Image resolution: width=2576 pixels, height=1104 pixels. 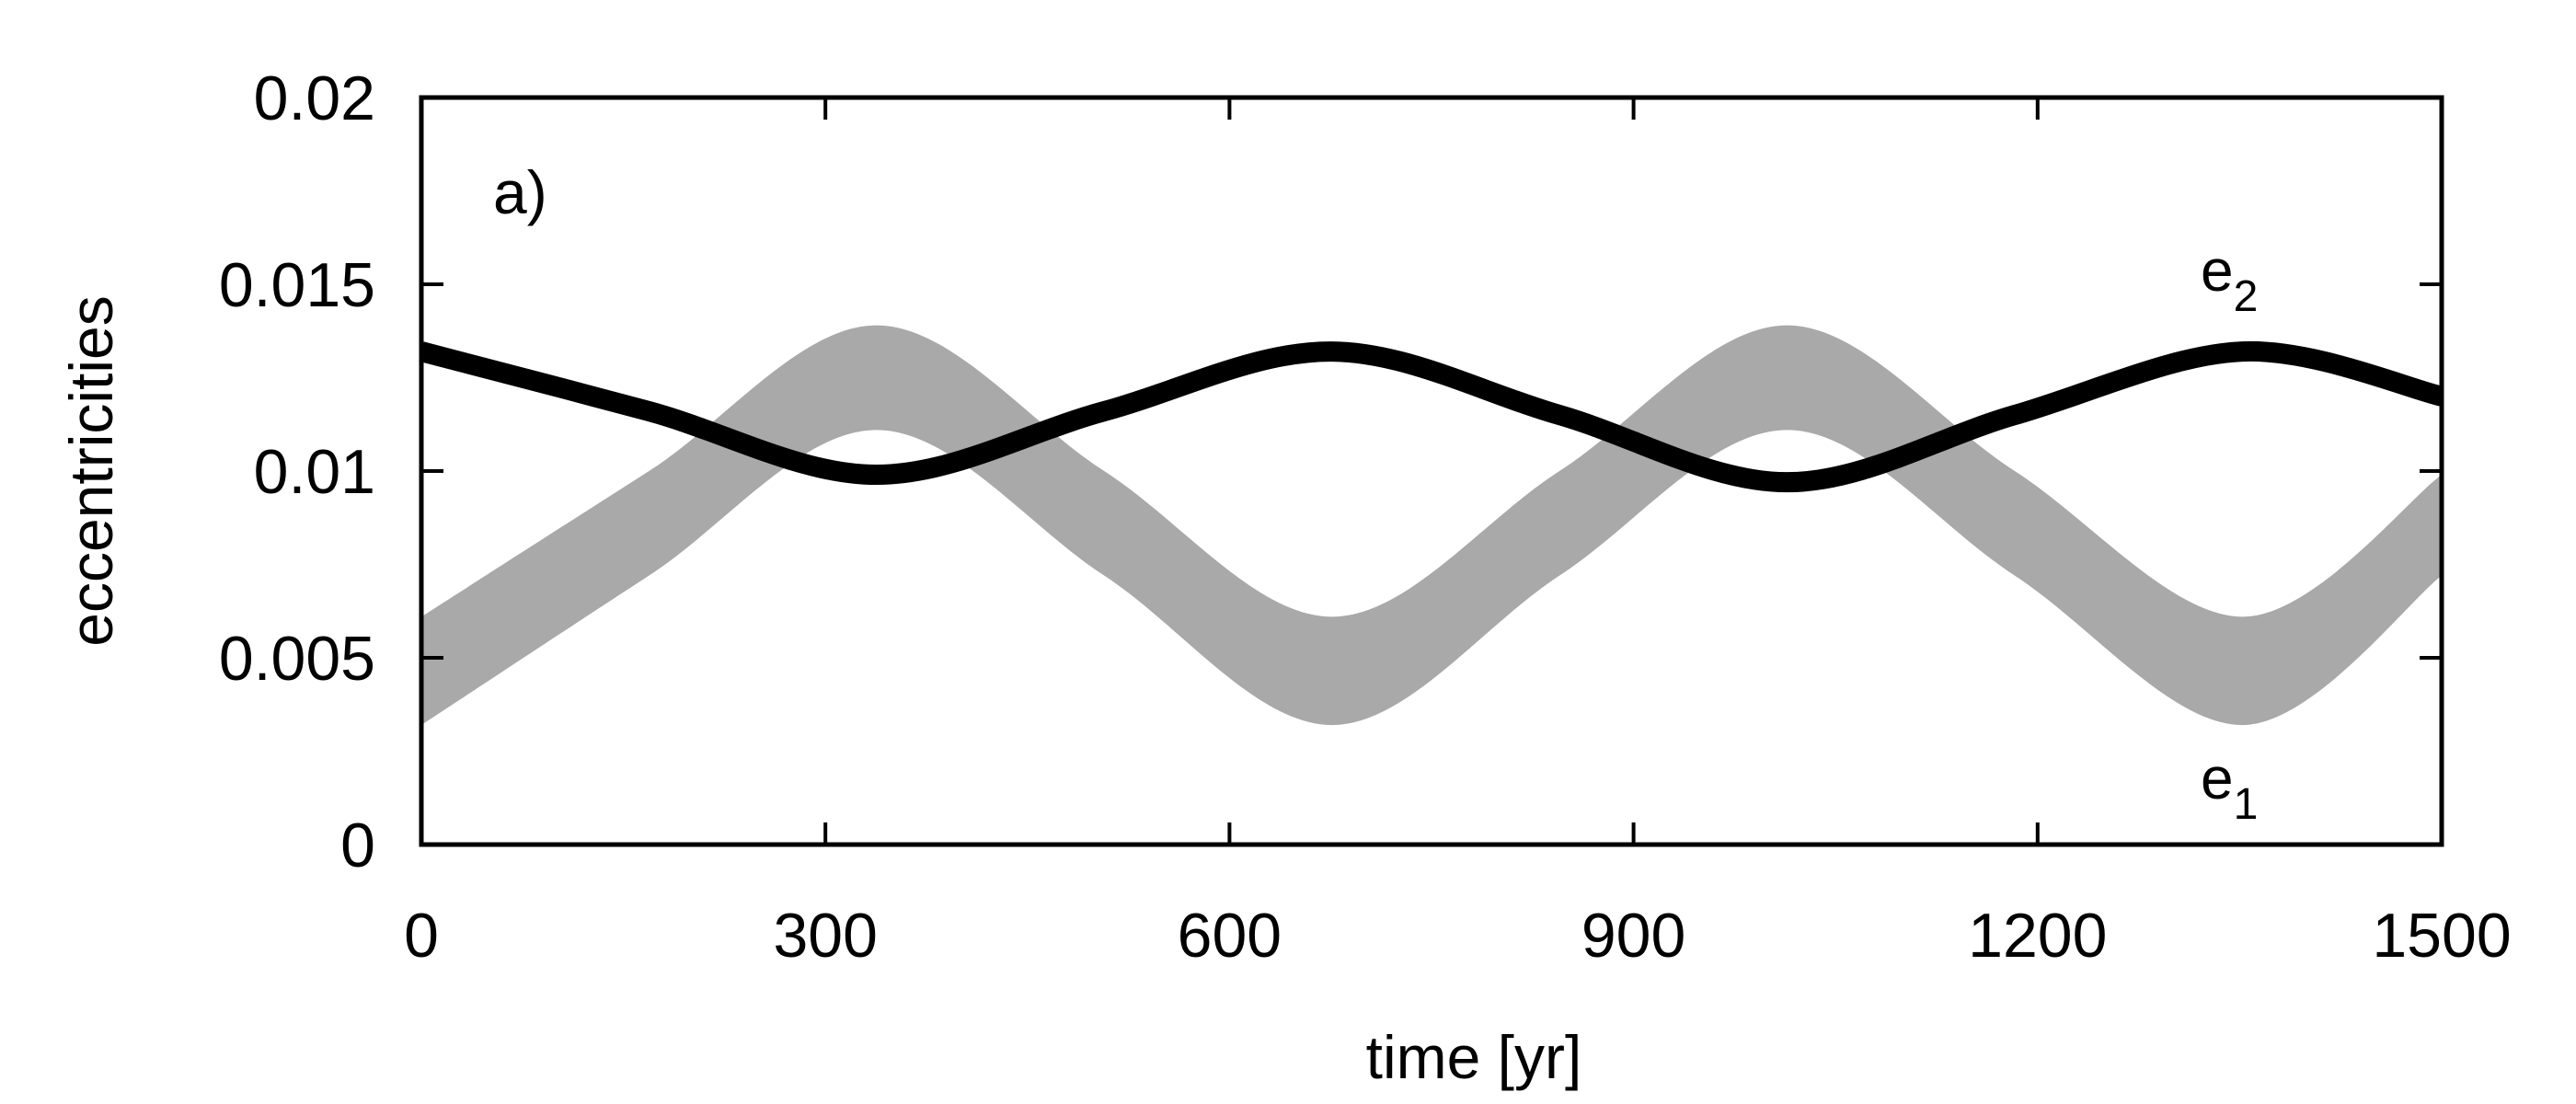 I want to click on y-tick-label: 0.01, so click(x=314, y=472).